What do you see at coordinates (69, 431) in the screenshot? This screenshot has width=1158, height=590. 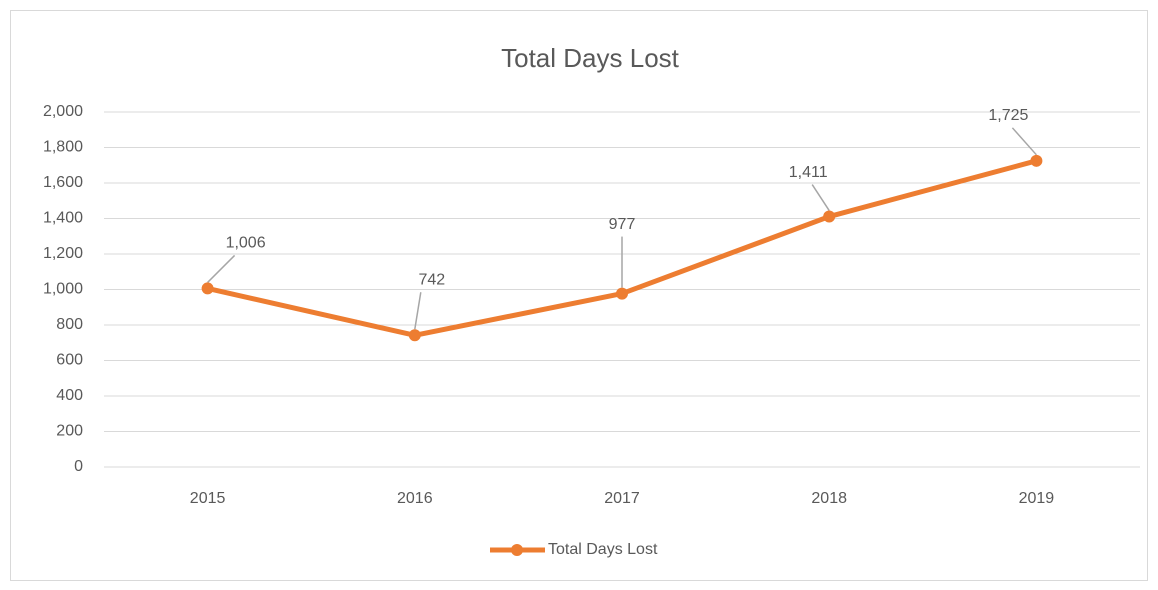 I see `y-tick-label: 200` at bounding box center [69, 431].